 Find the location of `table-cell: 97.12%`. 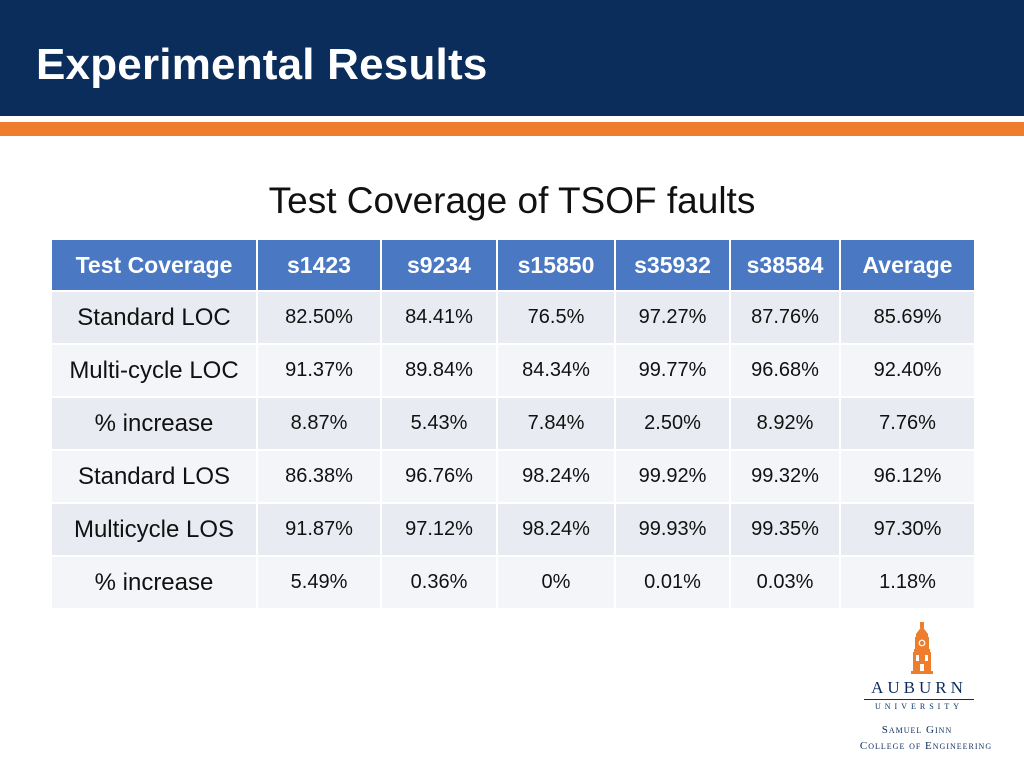

table-cell: 97.12% is located at coordinates (440, 530).